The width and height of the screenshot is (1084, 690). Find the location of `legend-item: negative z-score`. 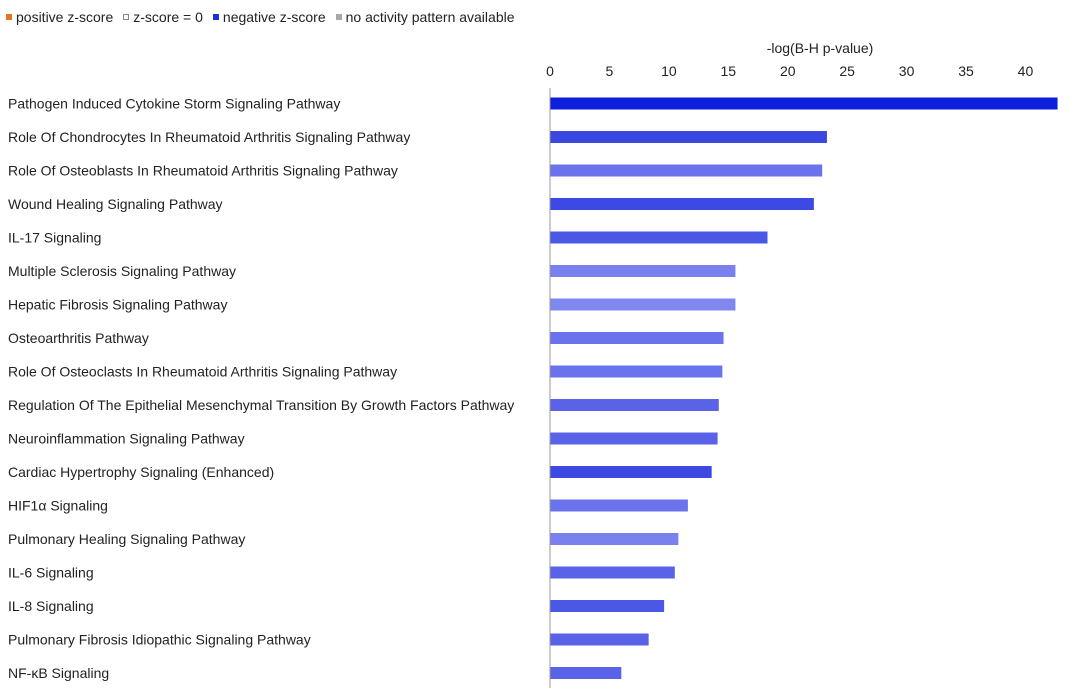

legend-item: negative z-score is located at coordinates (269, 17).